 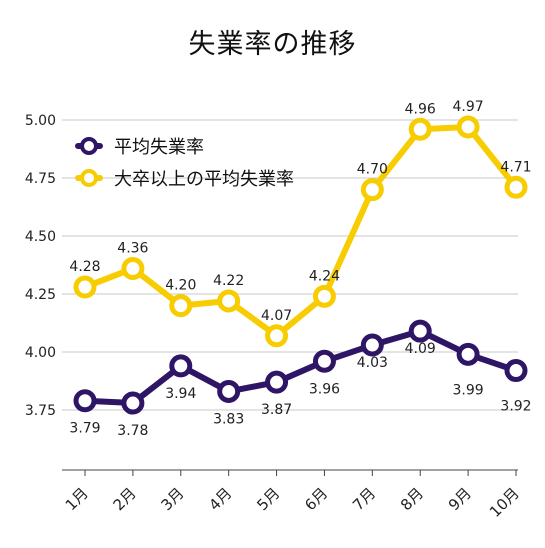 What do you see at coordinates (316, 499) in the screenshot?
I see `x-tick-label: 6月` at bounding box center [316, 499].